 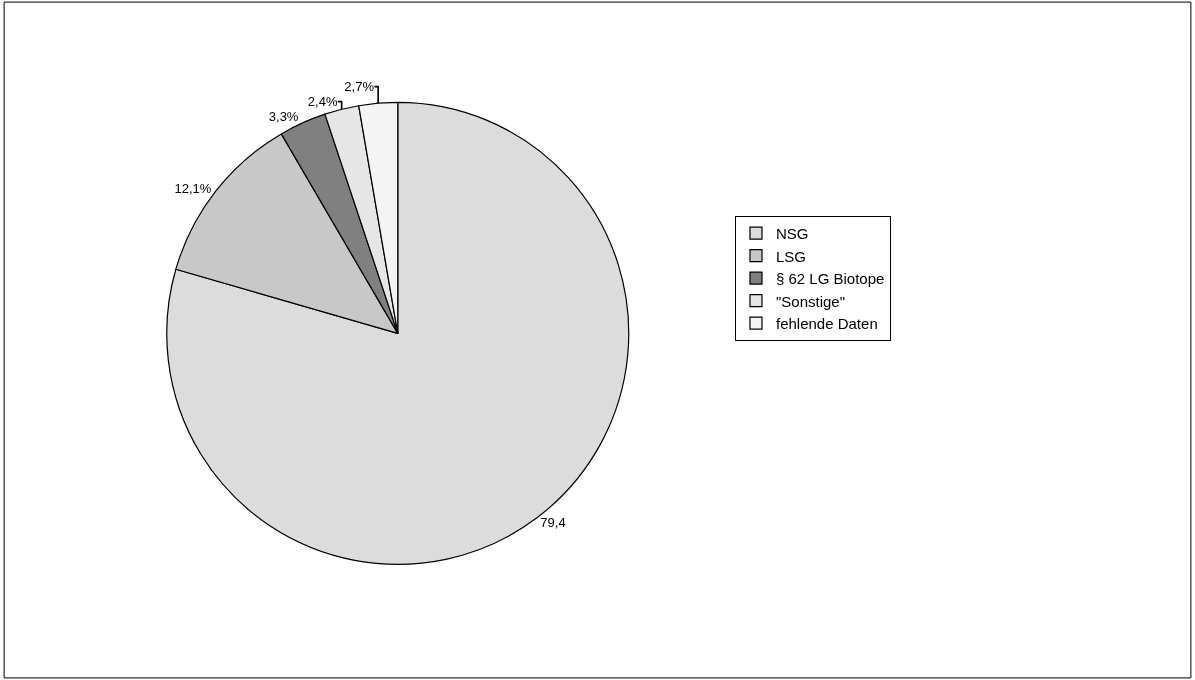 I want to click on data-label: 2,7%, so click(x=359, y=87).